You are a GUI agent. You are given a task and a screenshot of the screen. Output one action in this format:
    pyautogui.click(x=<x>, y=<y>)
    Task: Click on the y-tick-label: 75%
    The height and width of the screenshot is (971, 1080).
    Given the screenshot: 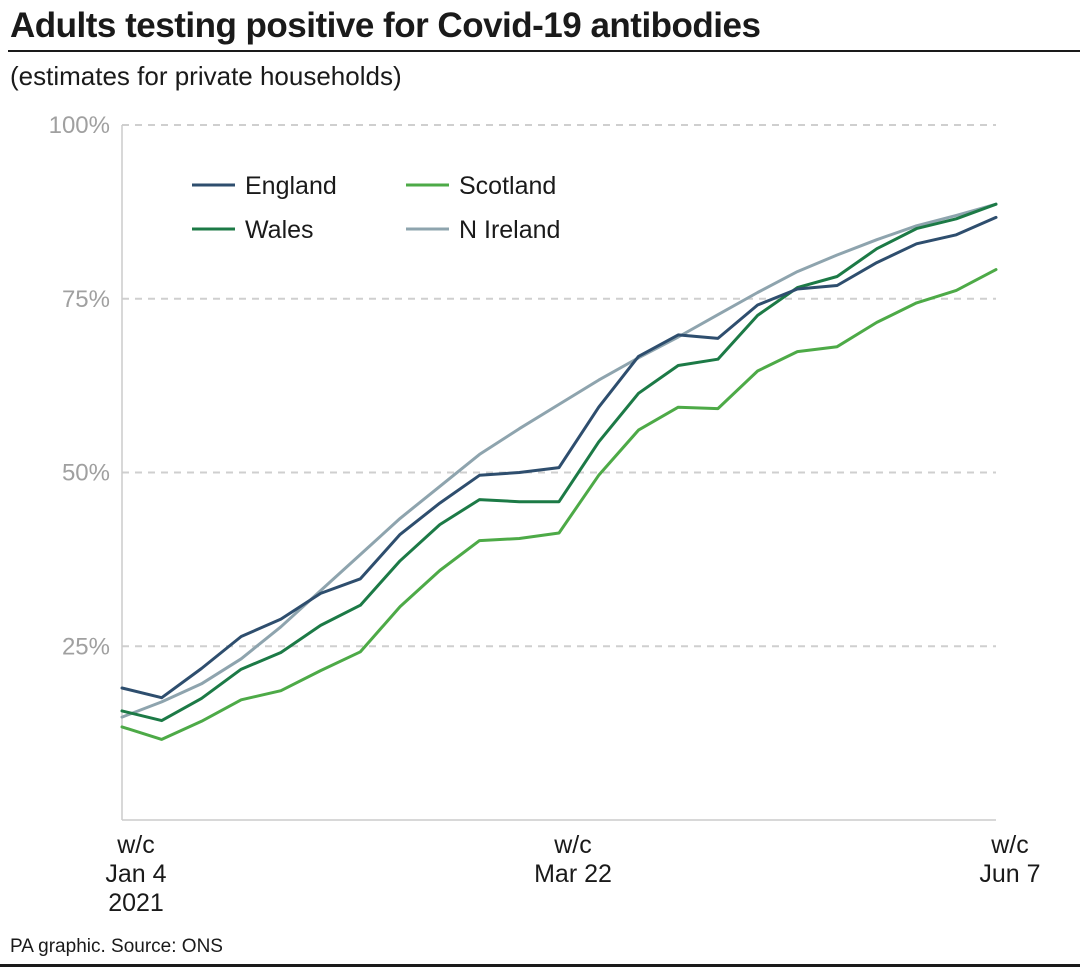 What is the action you would take?
    pyautogui.click(x=86, y=299)
    